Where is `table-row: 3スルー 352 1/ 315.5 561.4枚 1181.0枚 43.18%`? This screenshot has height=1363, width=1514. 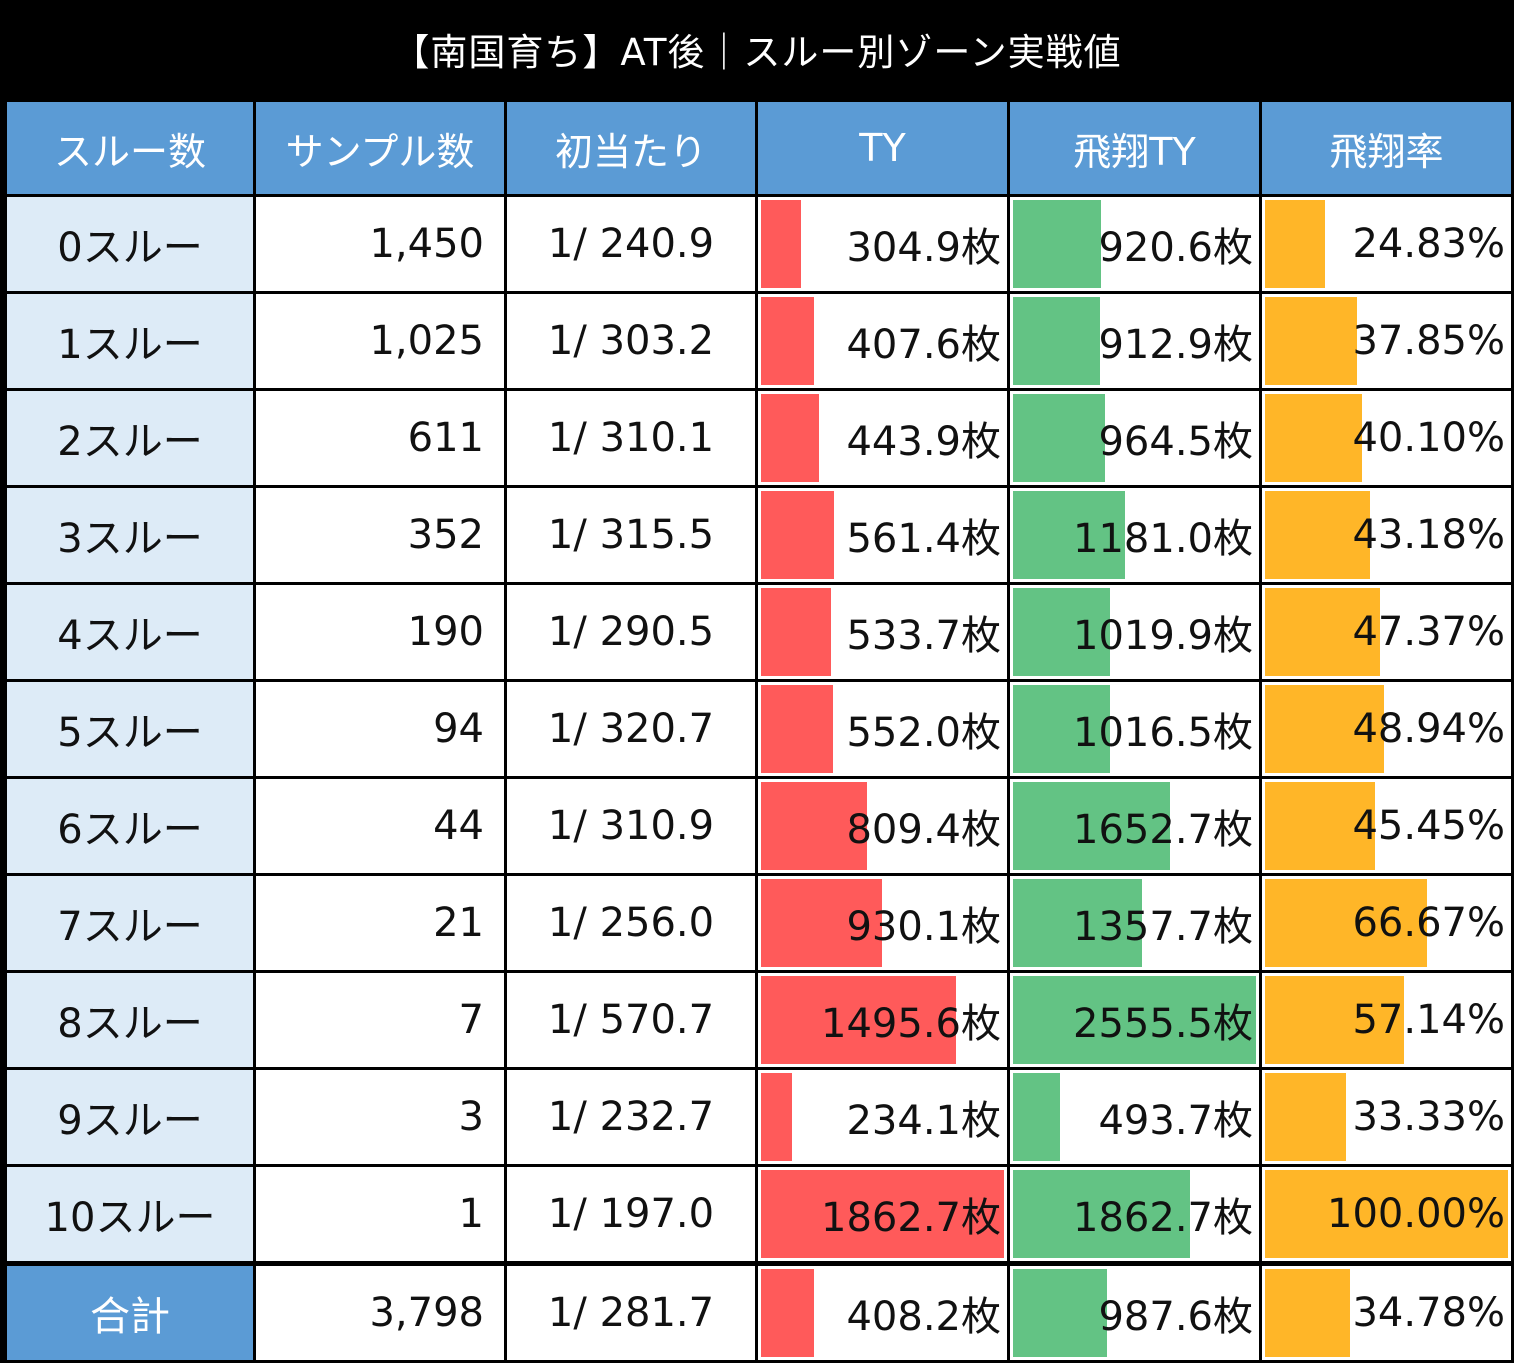
table-row: 3スルー 352 1/ 315.5 561.4枚 1181.0枚 43.18% is located at coordinates (759, 535).